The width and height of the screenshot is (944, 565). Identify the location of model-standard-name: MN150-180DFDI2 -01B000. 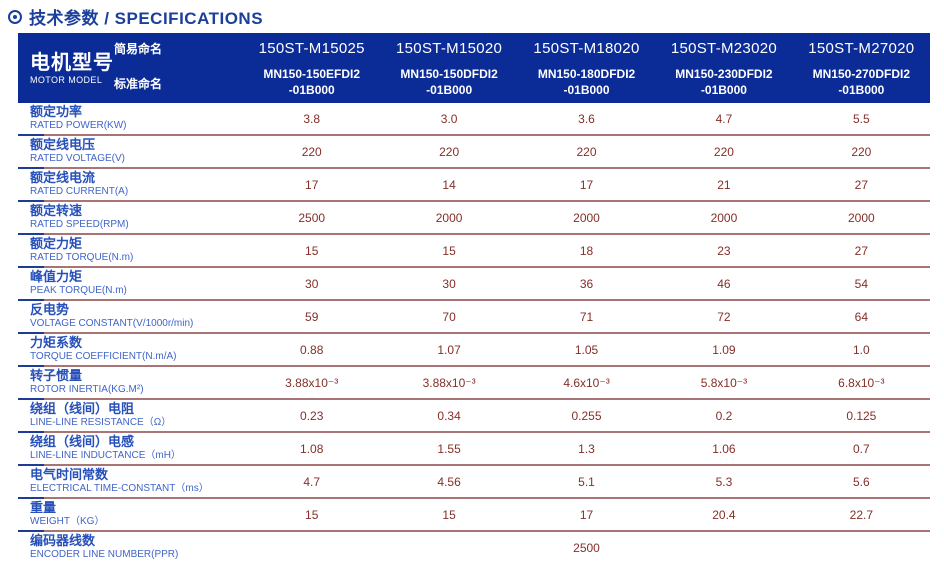
(586, 83).